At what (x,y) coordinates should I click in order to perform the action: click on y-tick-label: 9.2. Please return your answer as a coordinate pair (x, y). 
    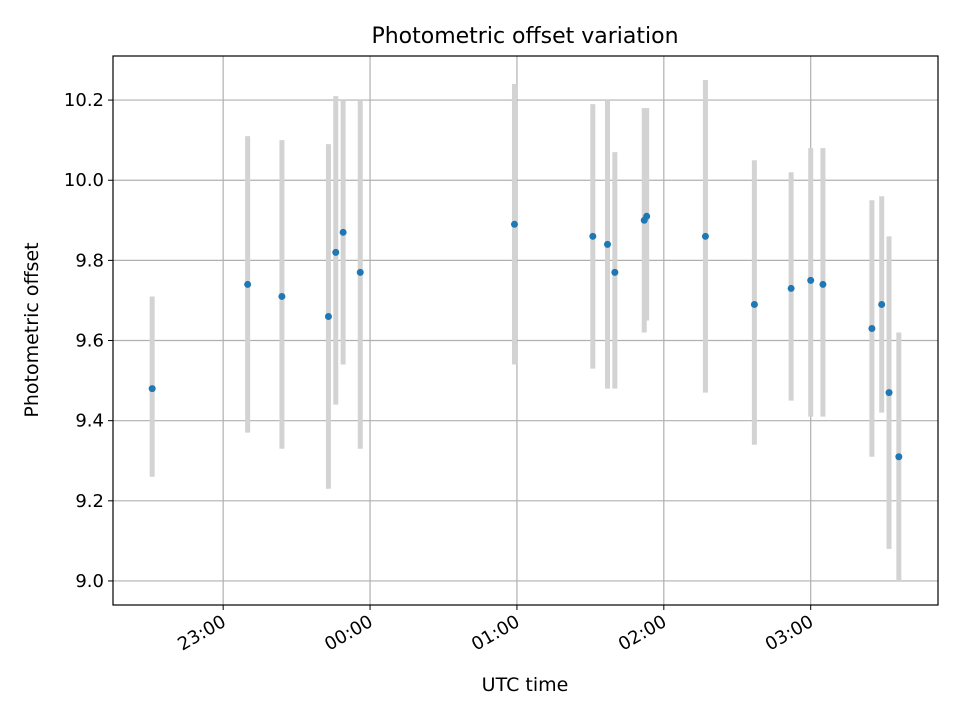
    Looking at the image, I should click on (89, 501).